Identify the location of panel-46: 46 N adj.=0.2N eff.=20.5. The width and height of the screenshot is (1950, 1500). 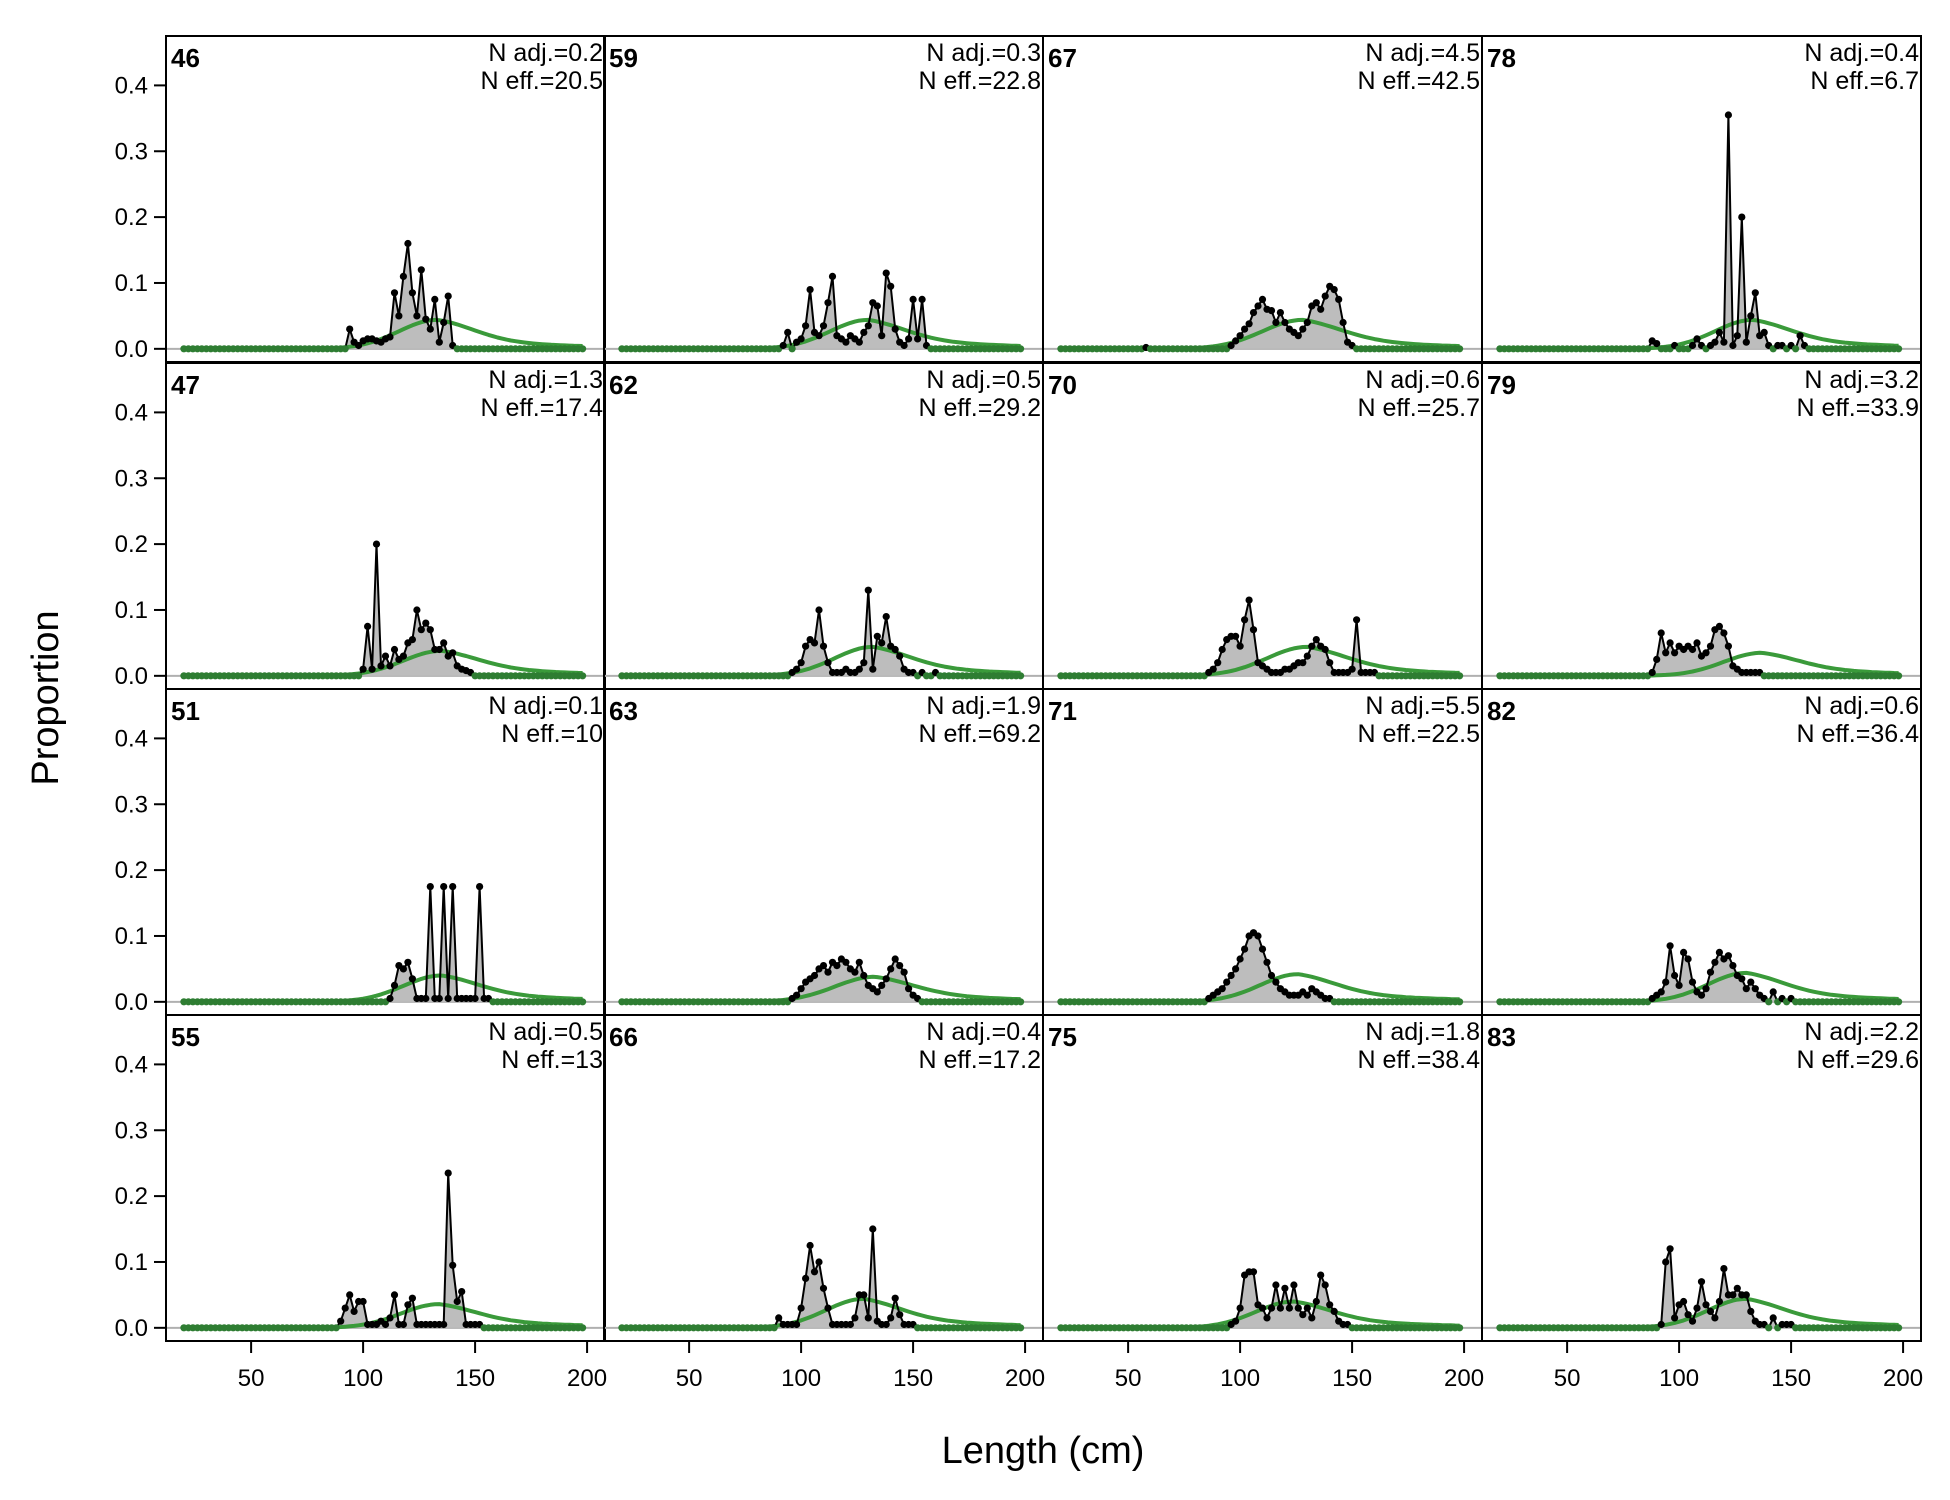
(385, 199).